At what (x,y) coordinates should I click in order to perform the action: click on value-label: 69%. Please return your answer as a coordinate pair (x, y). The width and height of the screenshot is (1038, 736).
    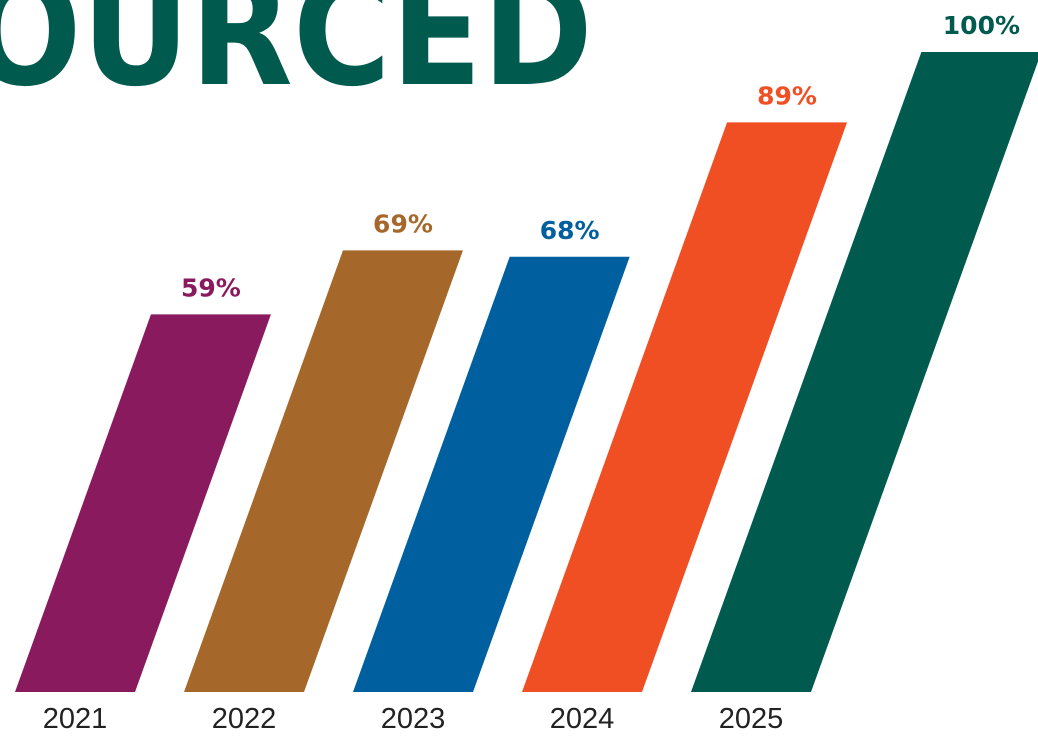
    Looking at the image, I should click on (403, 223).